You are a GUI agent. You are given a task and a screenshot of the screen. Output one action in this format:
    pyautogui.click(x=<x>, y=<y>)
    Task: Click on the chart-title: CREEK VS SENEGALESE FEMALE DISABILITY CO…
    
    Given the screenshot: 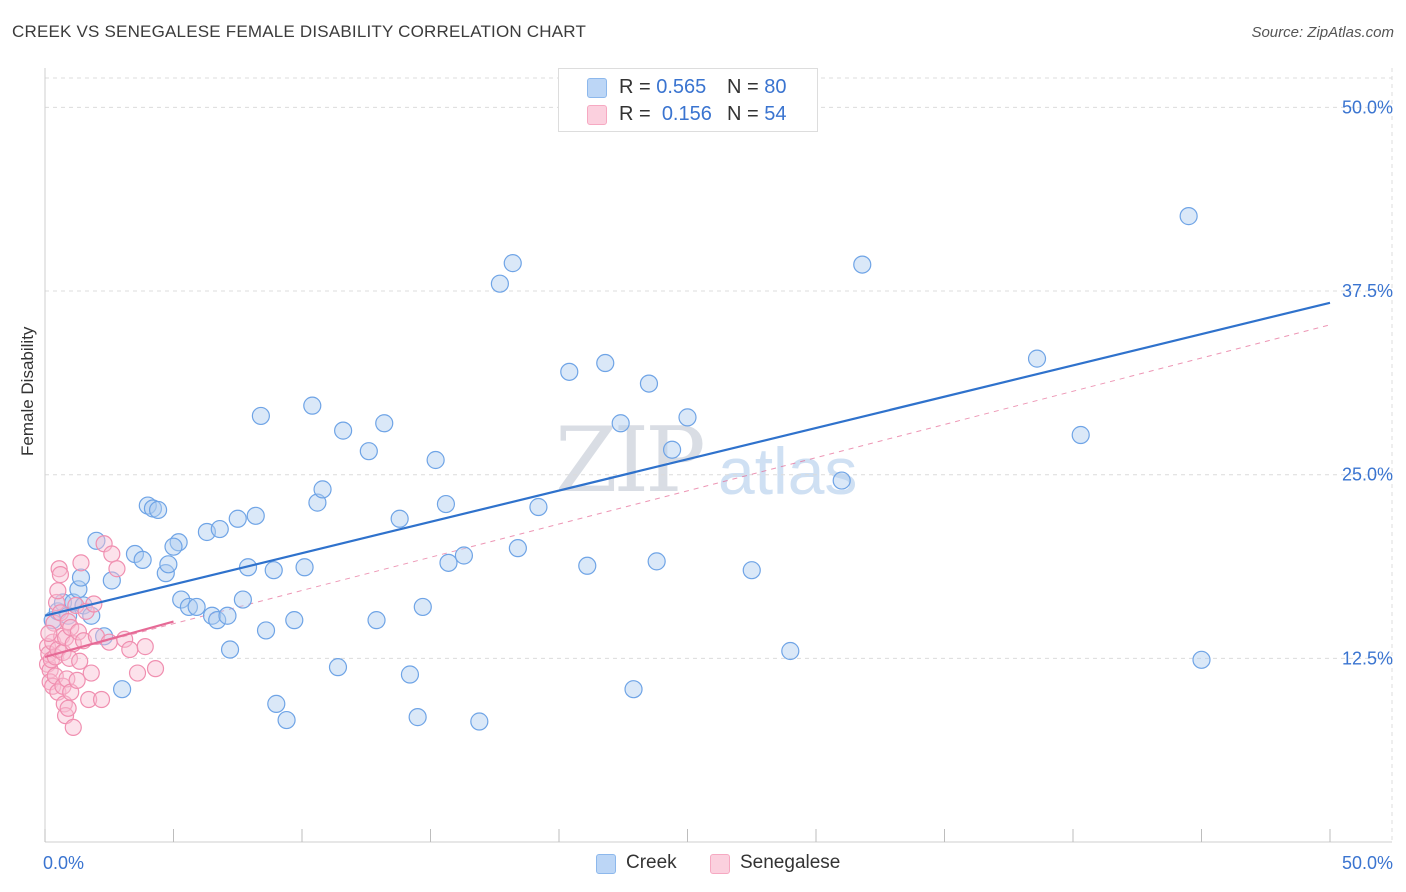 What is the action you would take?
    pyautogui.click(x=299, y=31)
    